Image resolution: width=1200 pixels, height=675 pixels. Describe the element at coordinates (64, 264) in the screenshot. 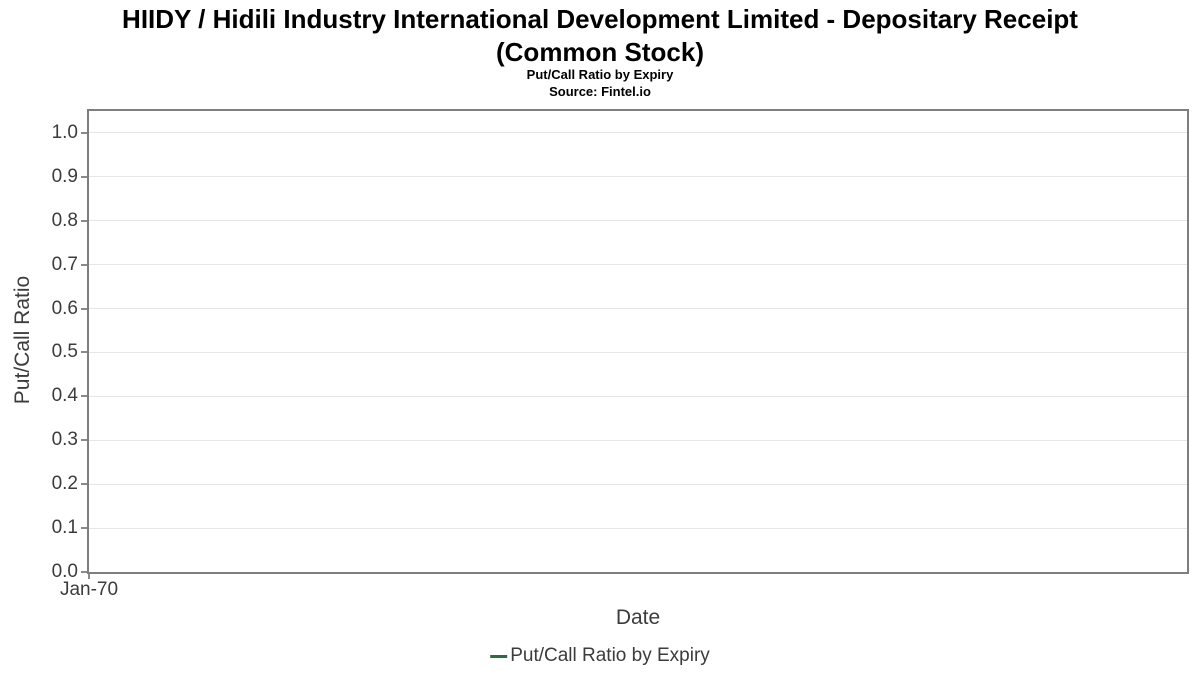

I see `y-tick-label: 0.7` at that location.